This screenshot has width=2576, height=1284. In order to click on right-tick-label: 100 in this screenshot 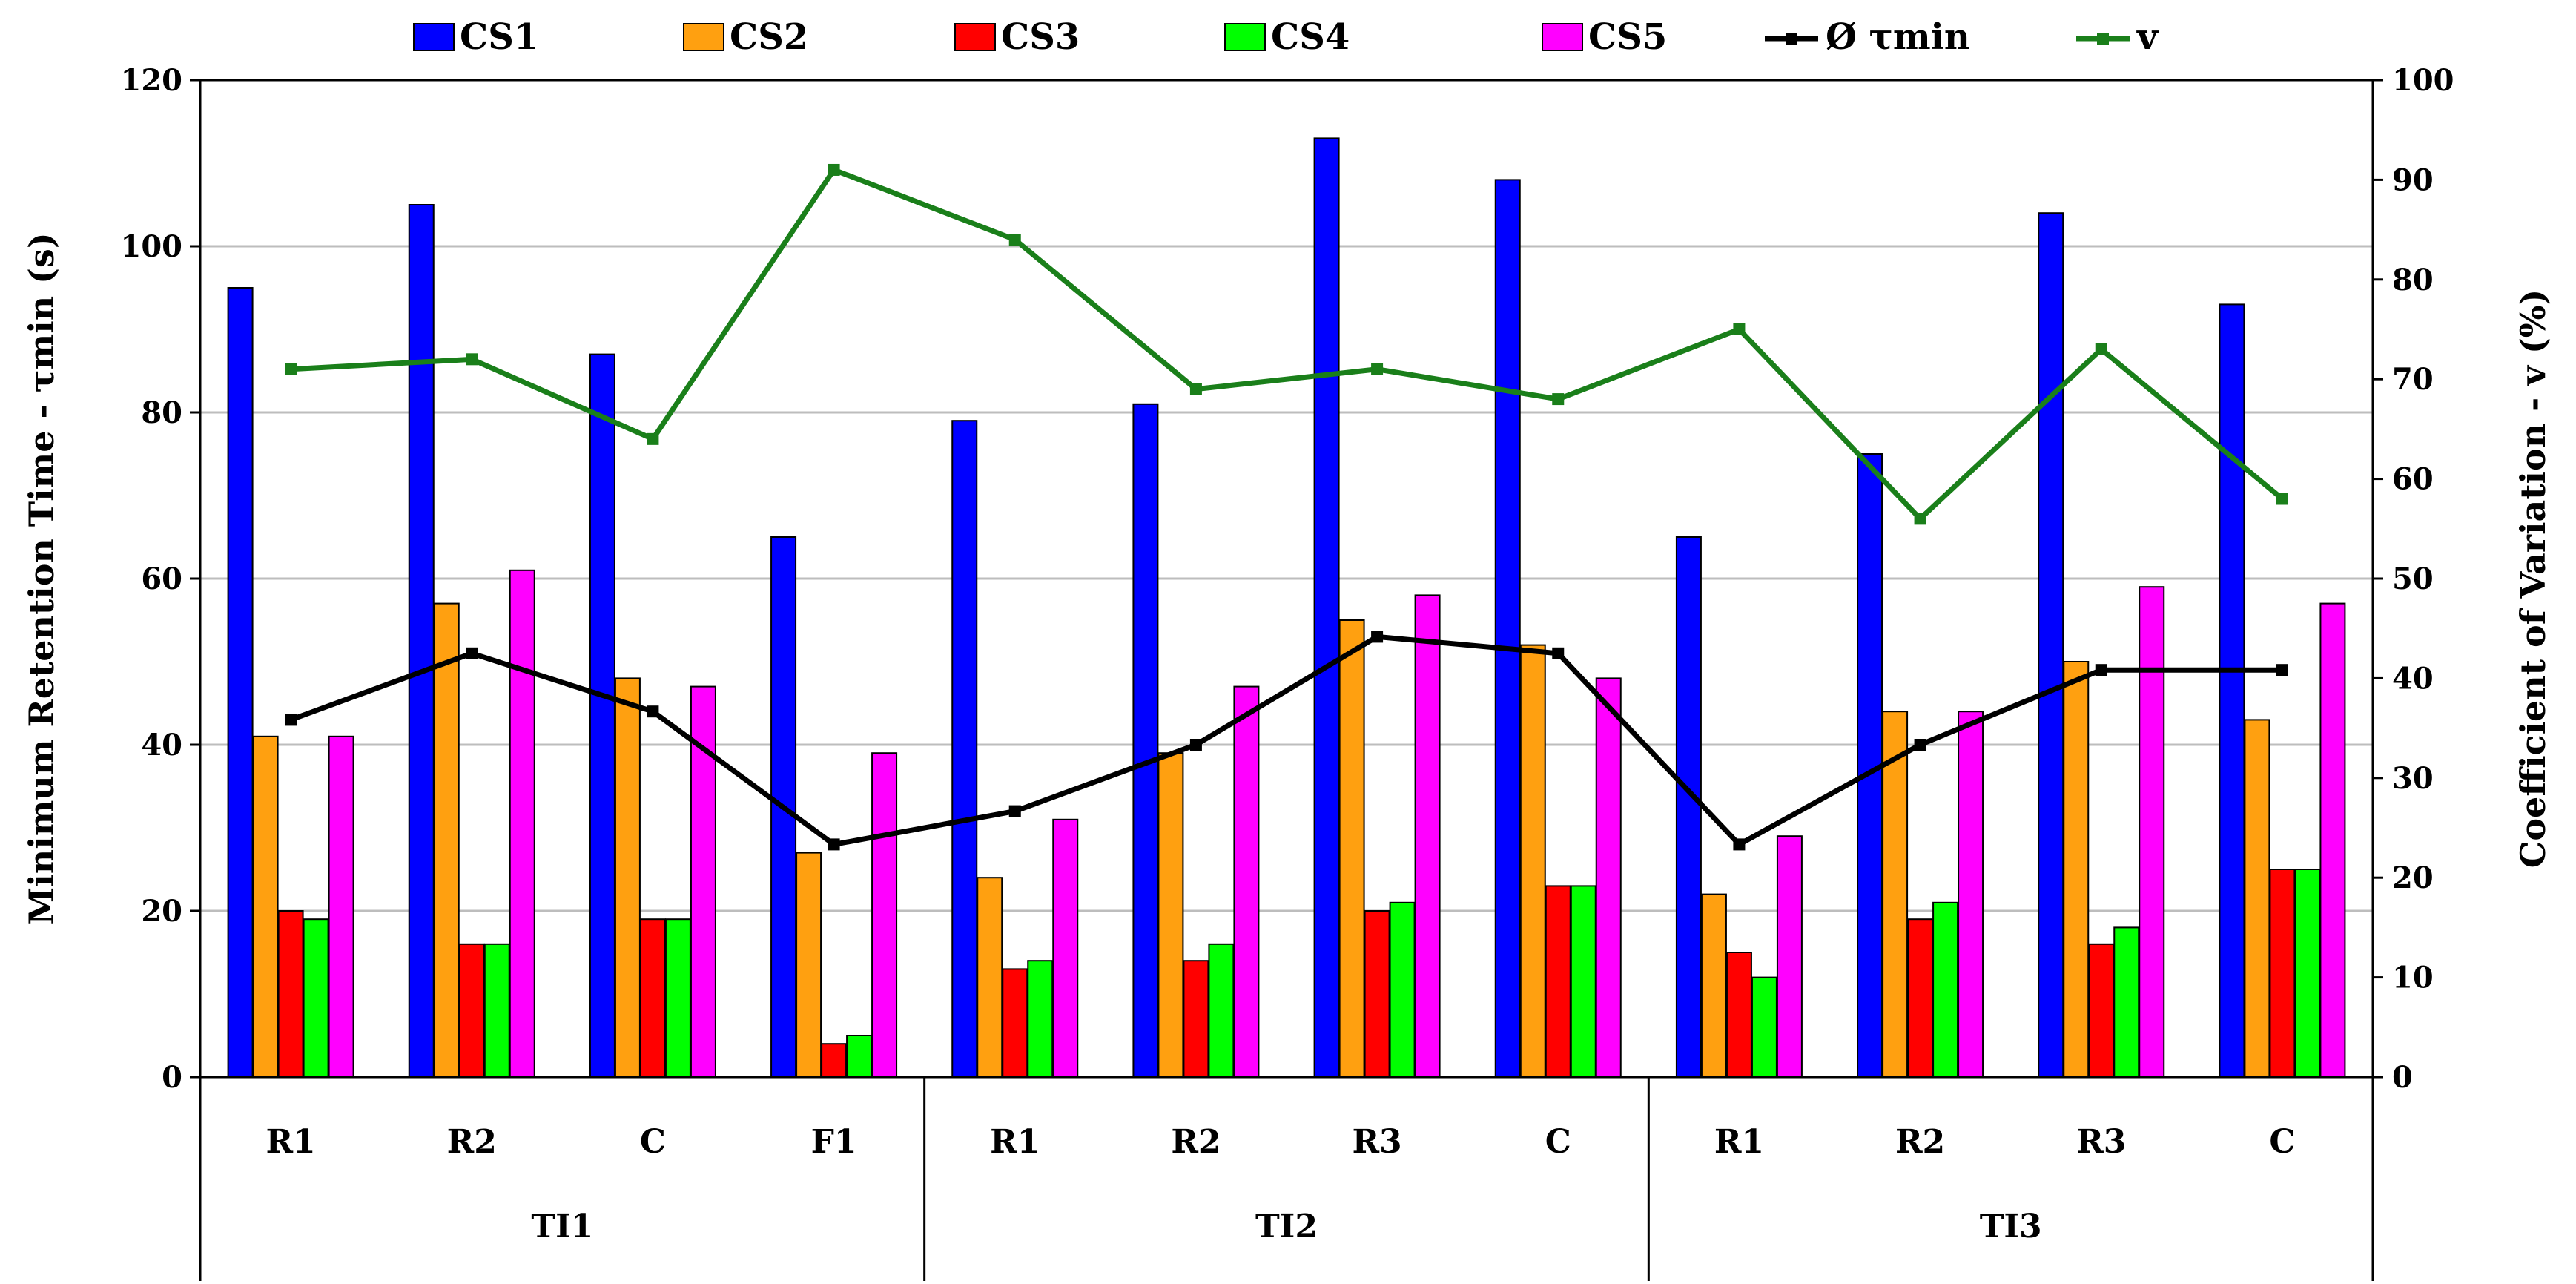, I will do `click(2423, 80)`.